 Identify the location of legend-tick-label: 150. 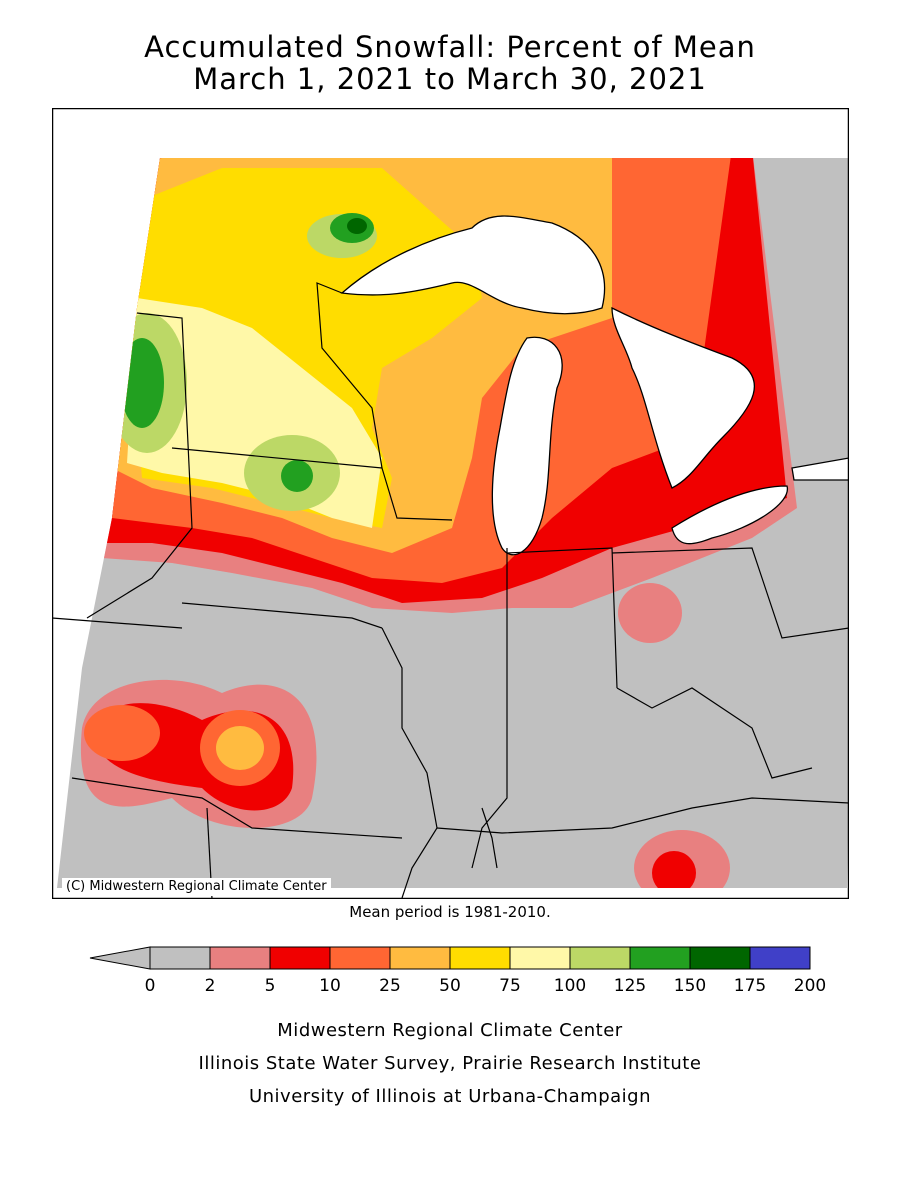
(690, 986).